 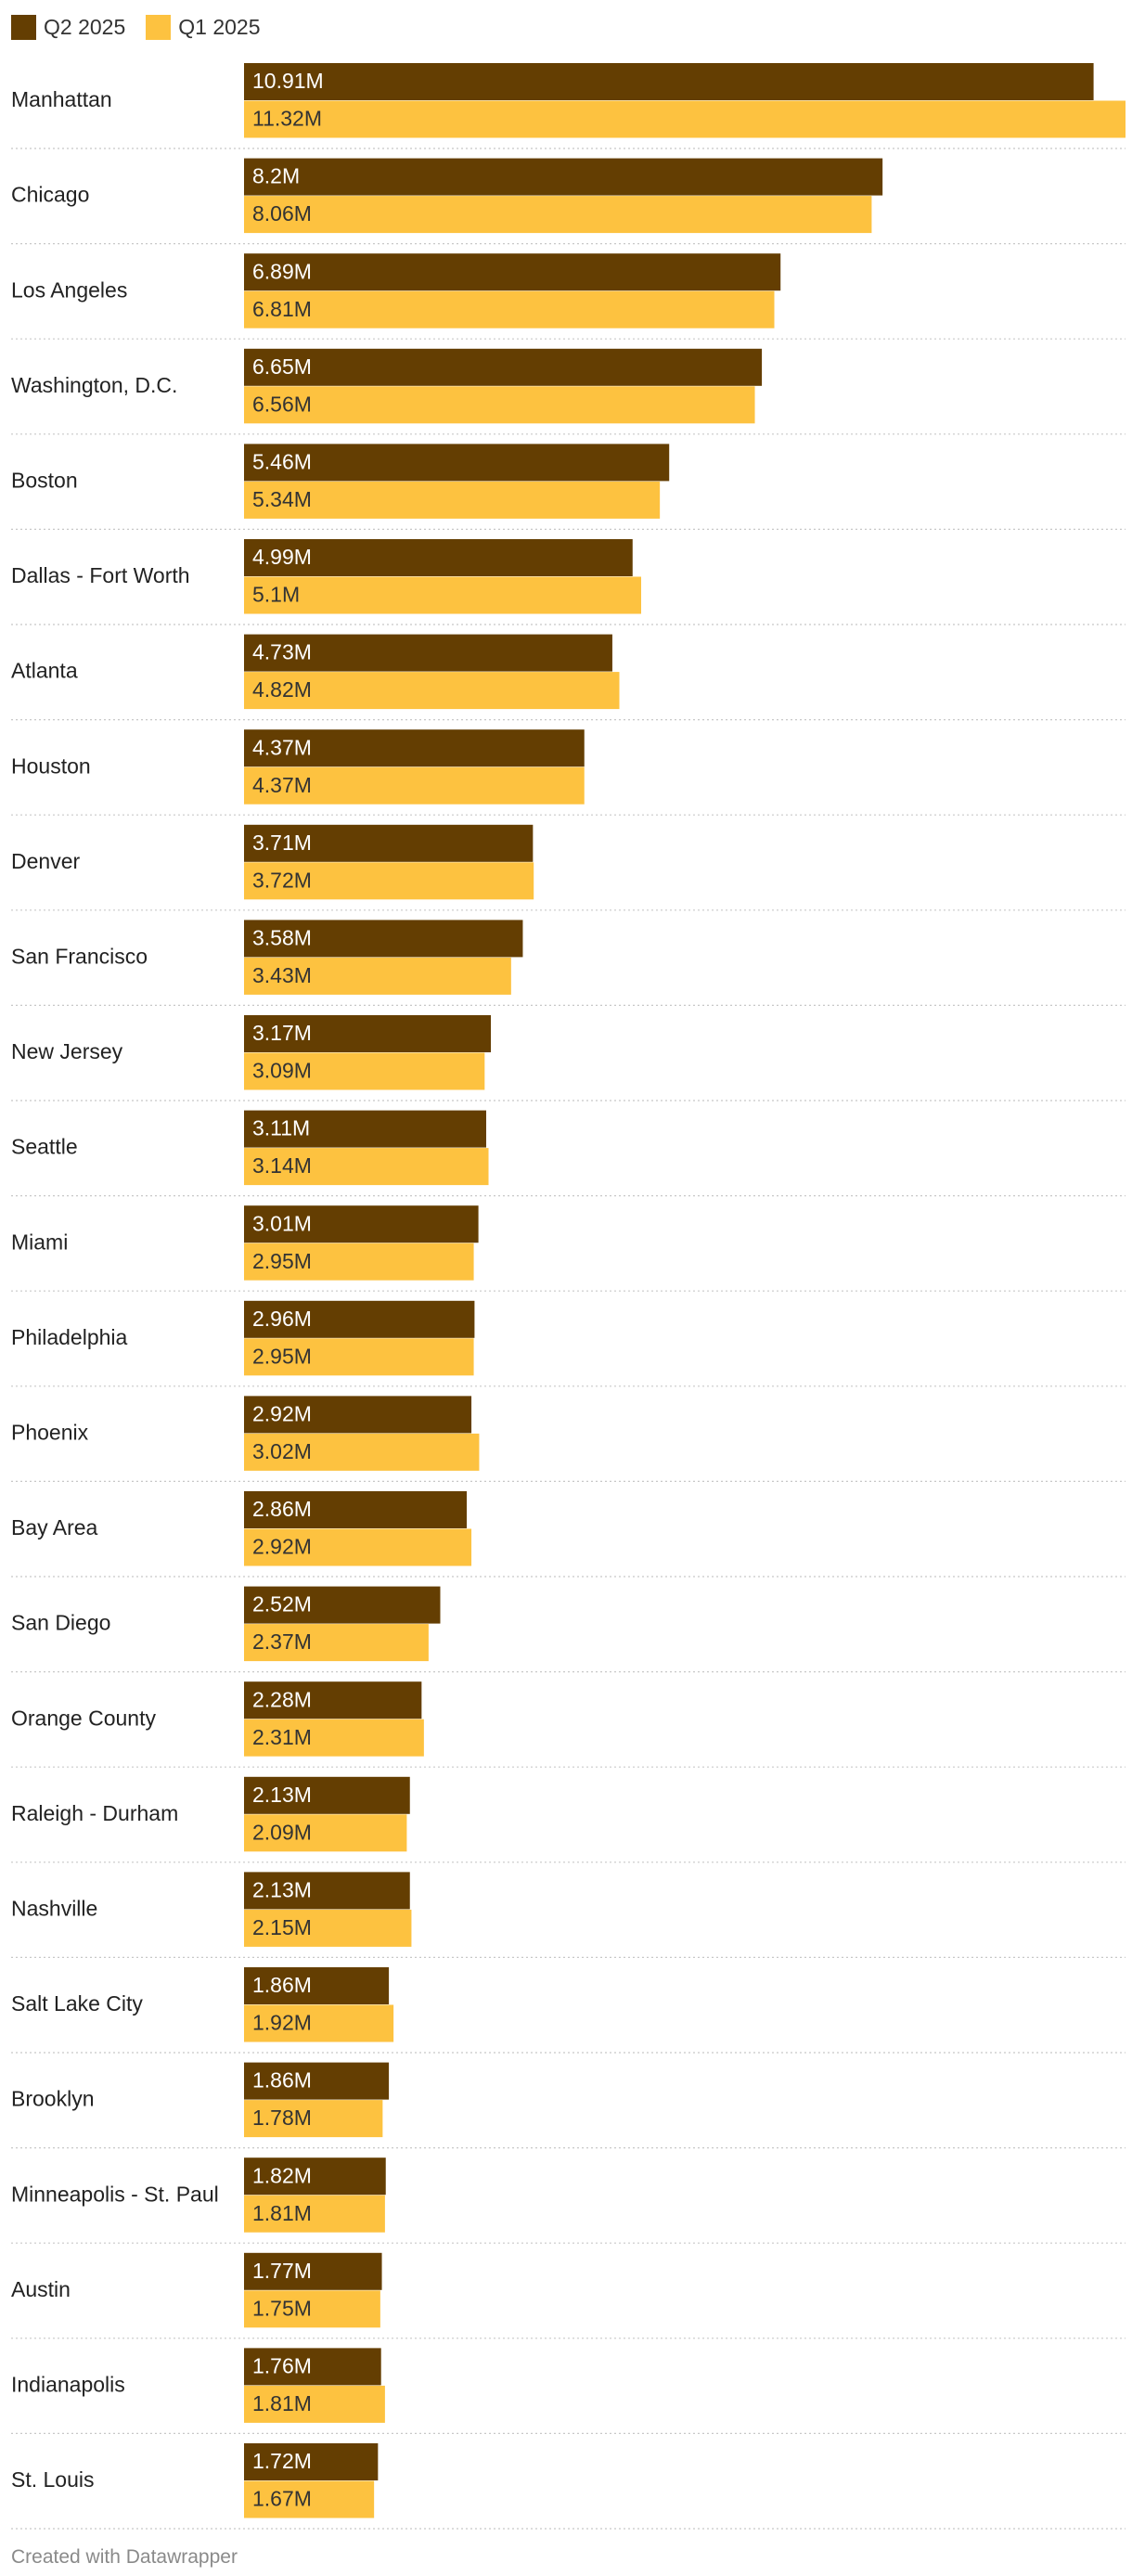 I want to click on bar-q2-2025-washington-d-c, so click(x=504, y=367).